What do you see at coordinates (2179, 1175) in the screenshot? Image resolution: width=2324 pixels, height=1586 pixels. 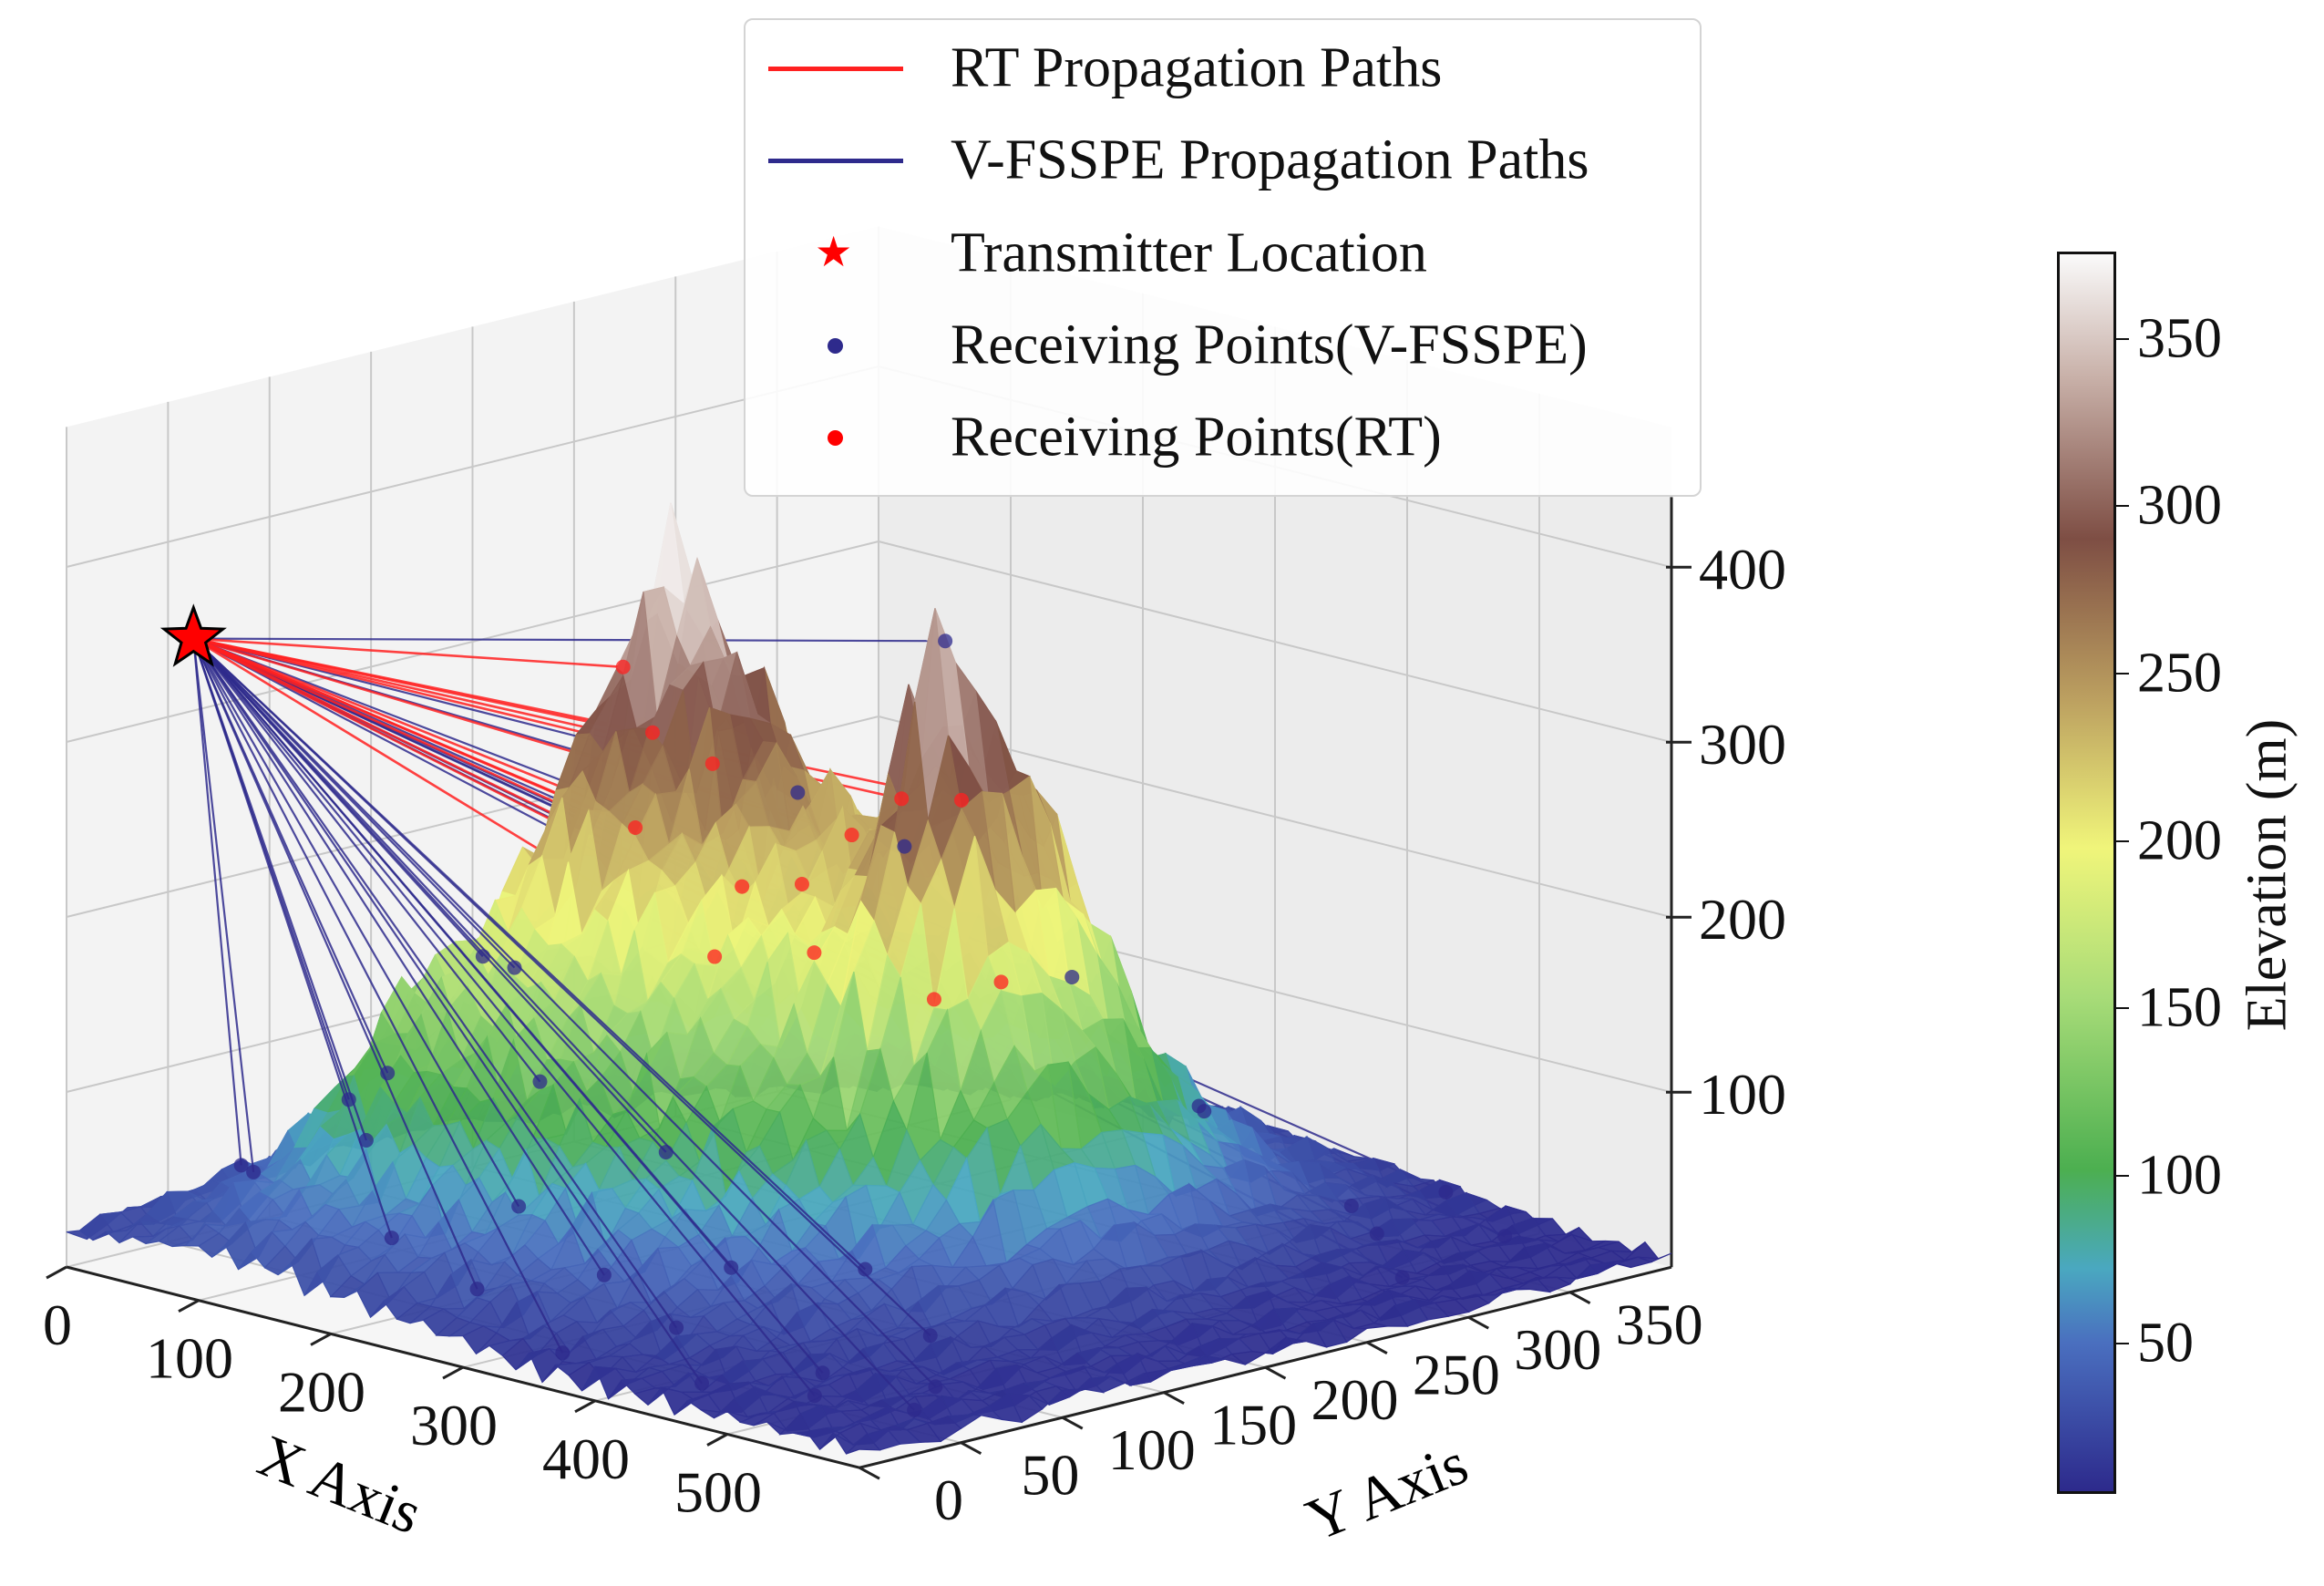 I see `colorbar-tick-label: 100` at bounding box center [2179, 1175].